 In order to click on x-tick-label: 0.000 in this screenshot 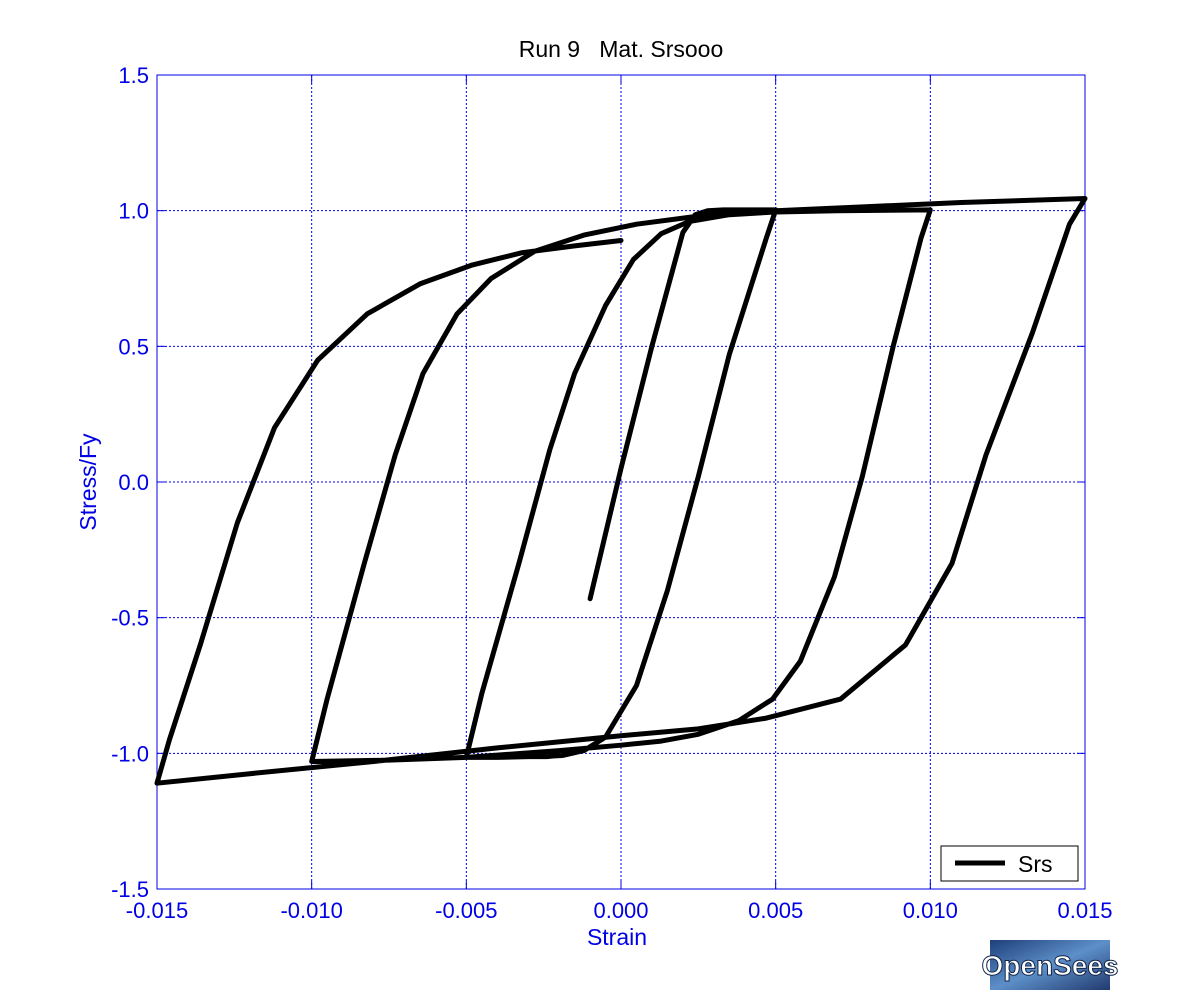, I will do `click(620, 910)`.